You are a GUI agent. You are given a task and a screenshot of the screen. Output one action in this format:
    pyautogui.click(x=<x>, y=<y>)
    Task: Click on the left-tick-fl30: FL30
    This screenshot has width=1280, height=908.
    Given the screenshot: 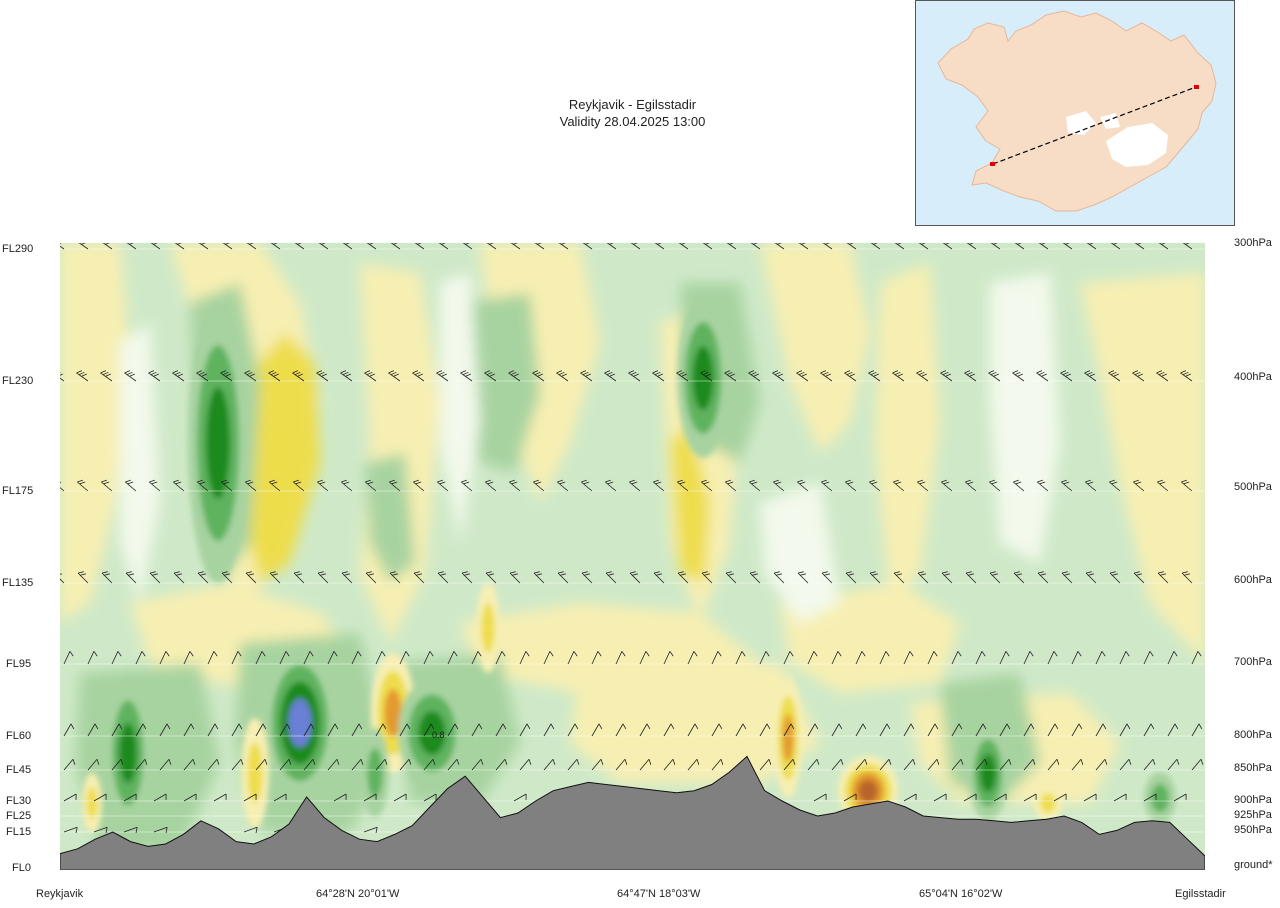 What is the action you would take?
    pyautogui.click(x=19, y=801)
    